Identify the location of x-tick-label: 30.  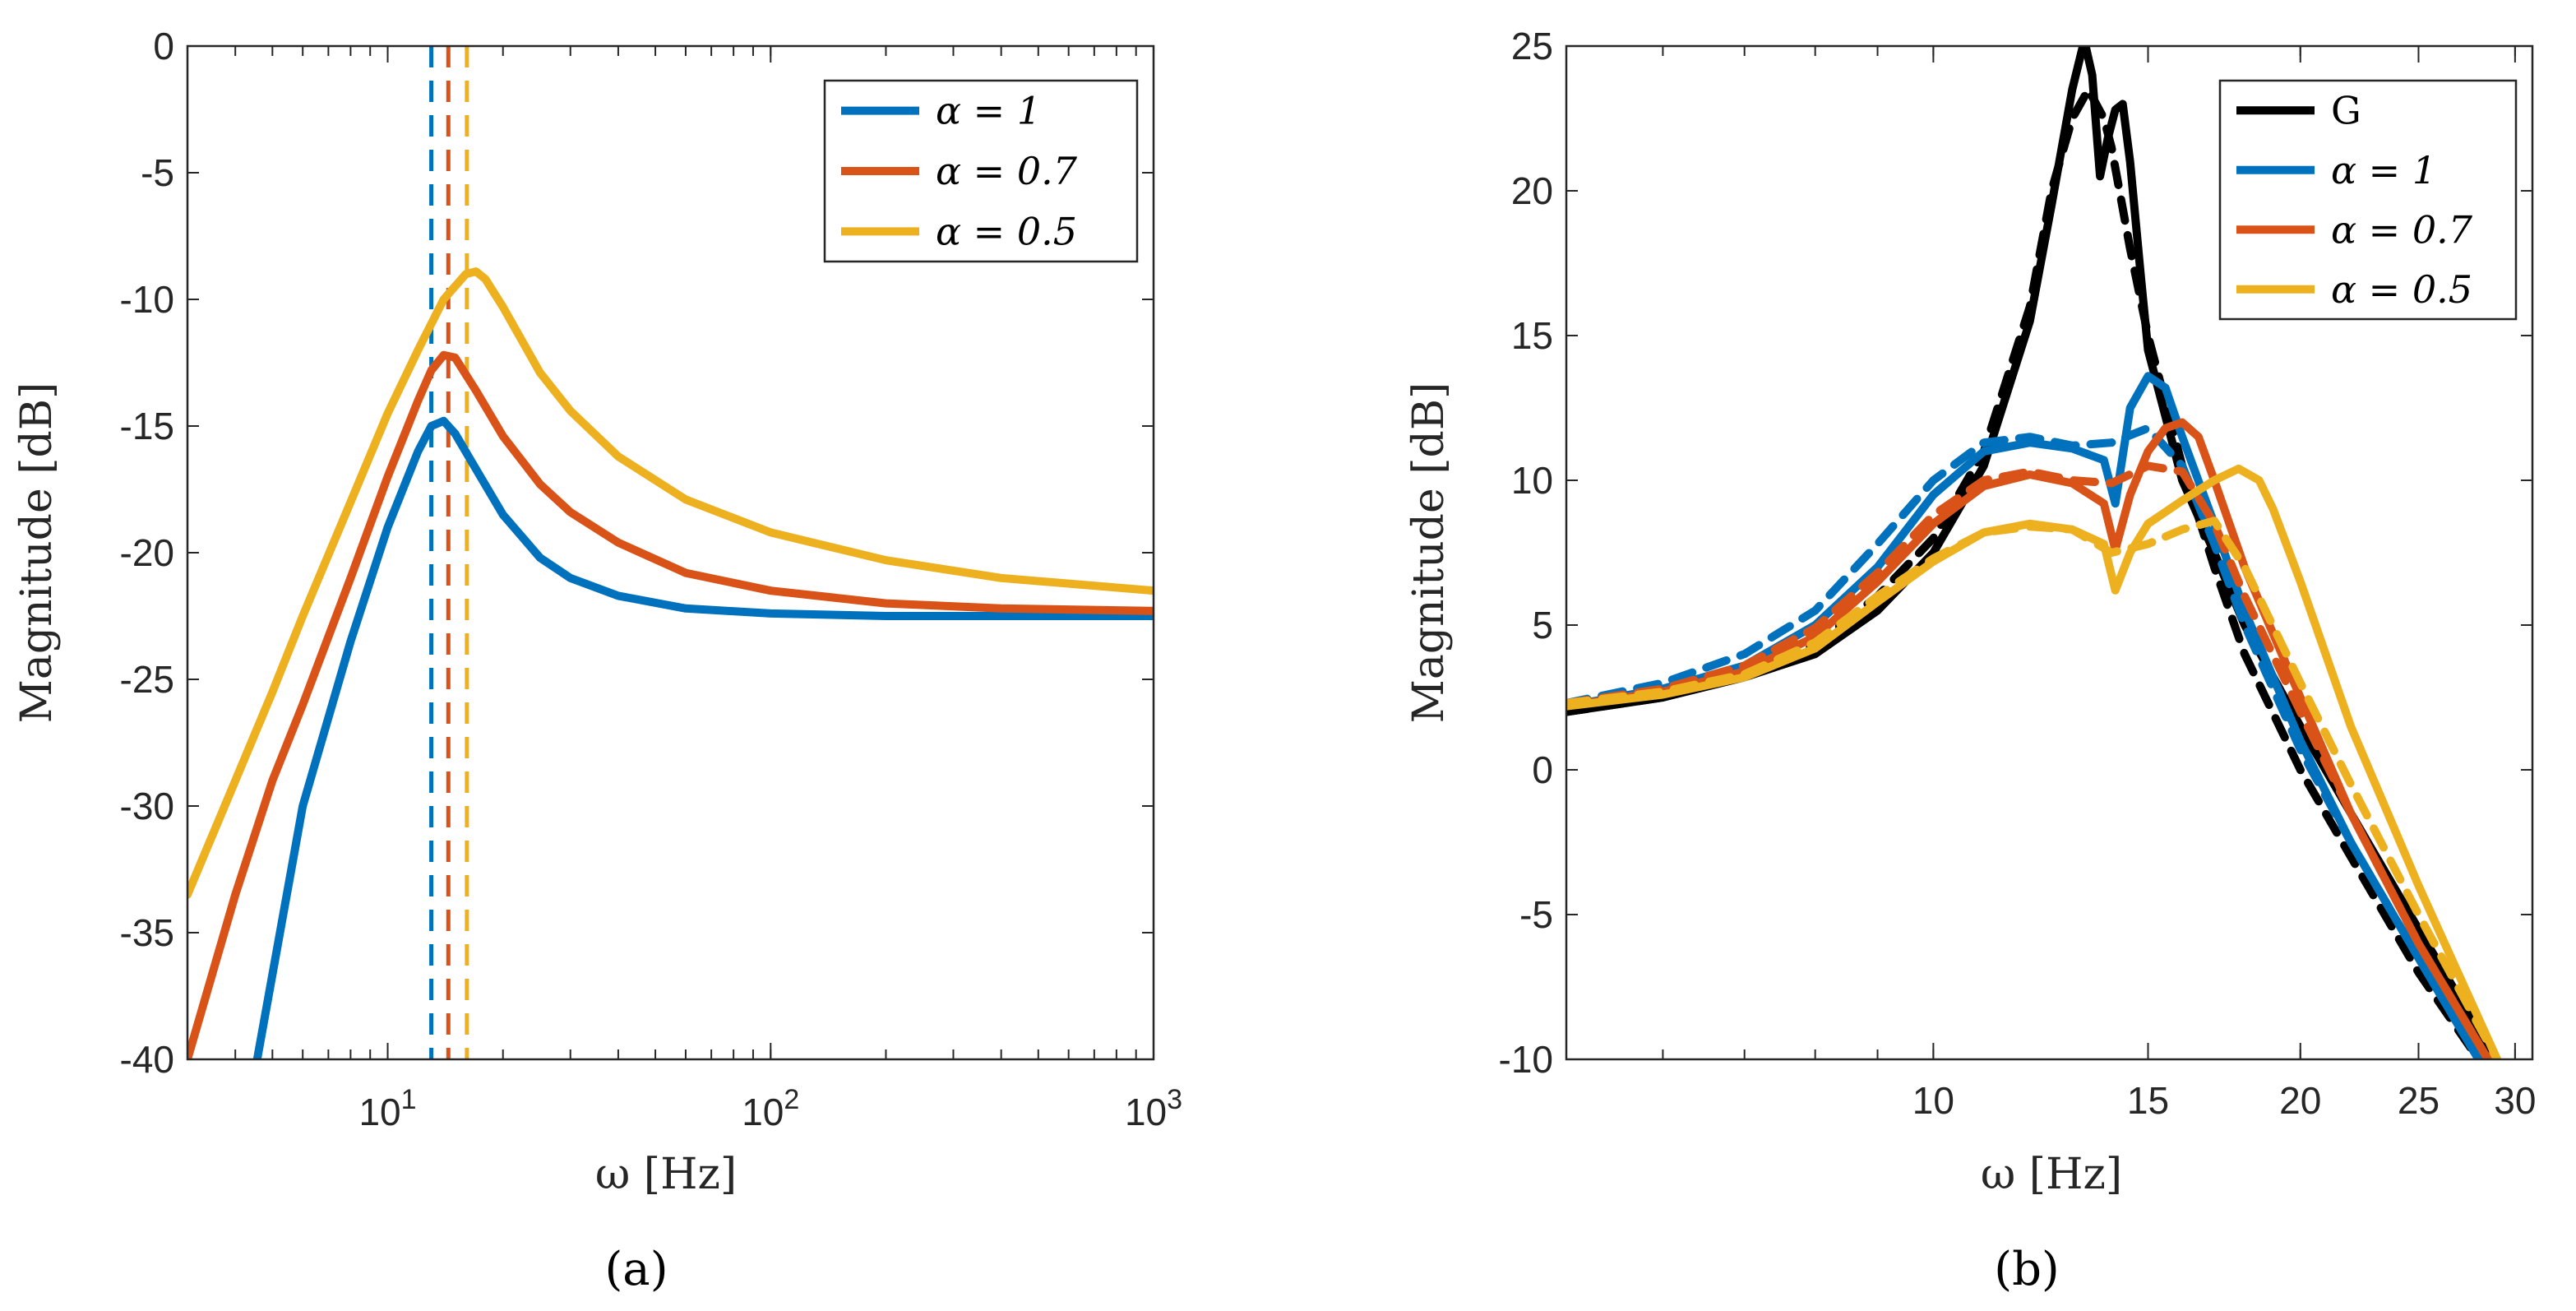
(2515, 1101).